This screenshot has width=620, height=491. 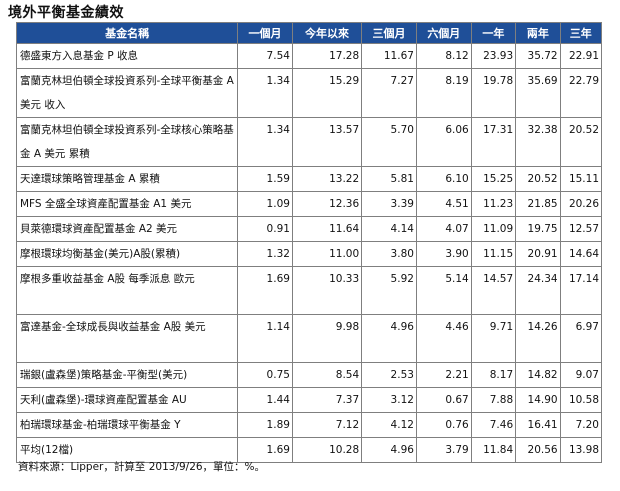 What do you see at coordinates (581, 425) in the screenshot?
I see `return-y3-cell: 7.20` at bounding box center [581, 425].